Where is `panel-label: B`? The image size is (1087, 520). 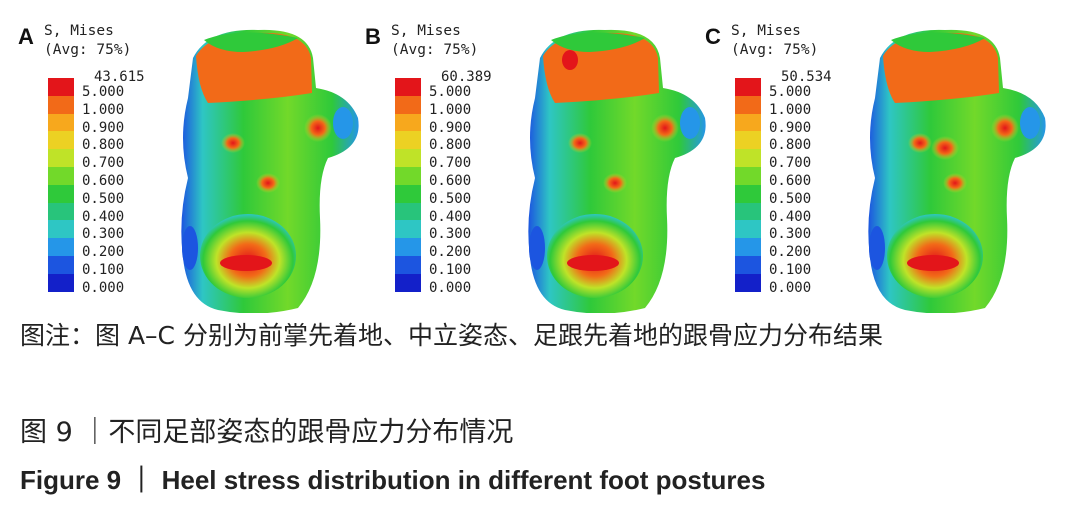 panel-label: B is located at coordinates (373, 36).